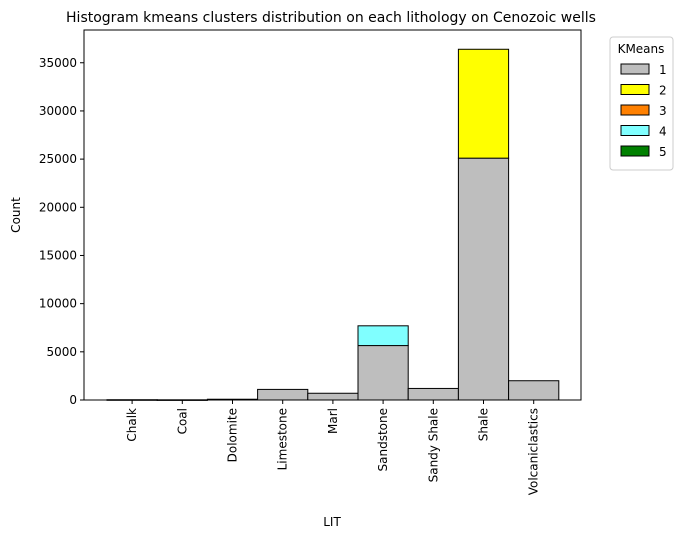  What do you see at coordinates (58, 255) in the screenshot?
I see `y-tick-label: 15000` at bounding box center [58, 255].